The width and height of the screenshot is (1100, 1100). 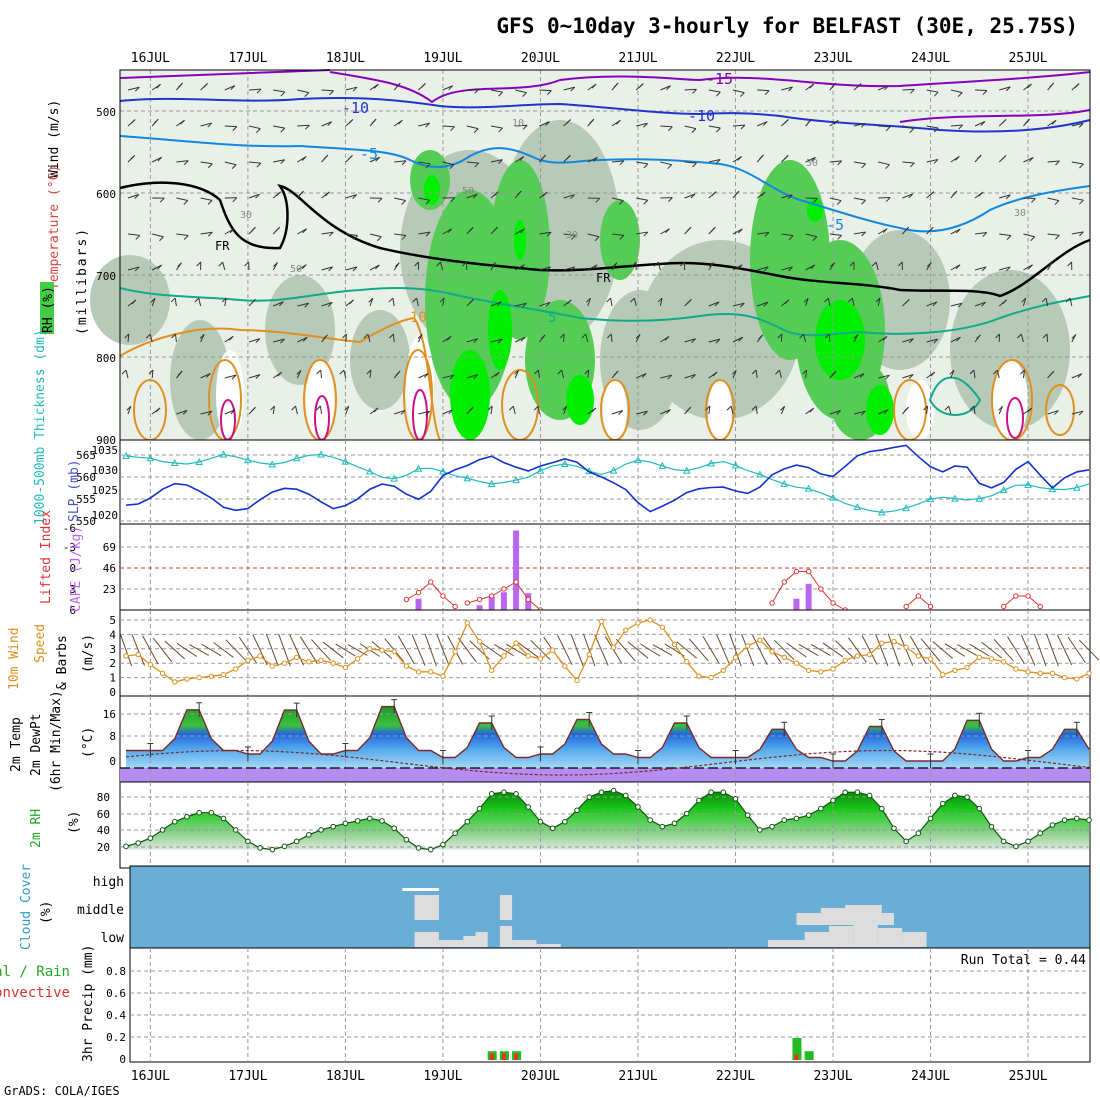 What do you see at coordinates (468, 191) in the screenshot?
I see `rh-label-50c: 50` at bounding box center [468, 191].